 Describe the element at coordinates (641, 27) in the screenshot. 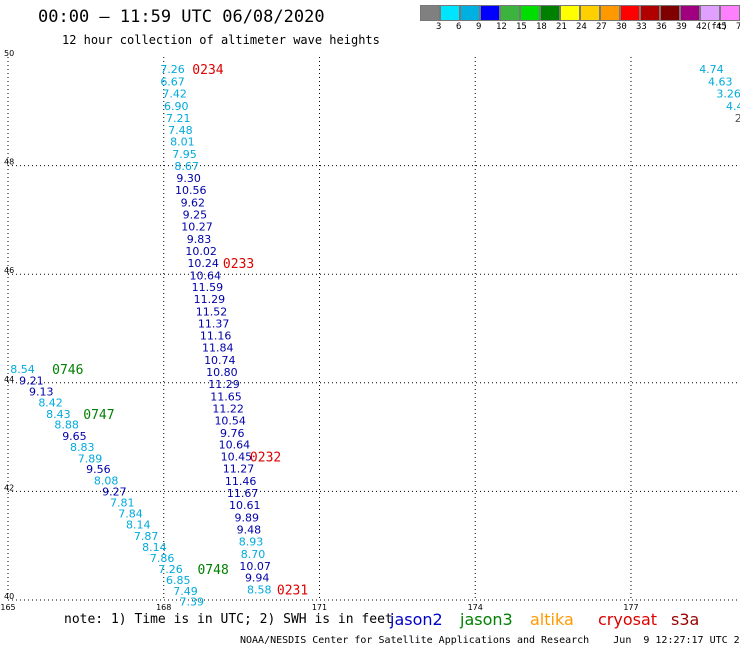

I see `legend-label: 33` at that location.